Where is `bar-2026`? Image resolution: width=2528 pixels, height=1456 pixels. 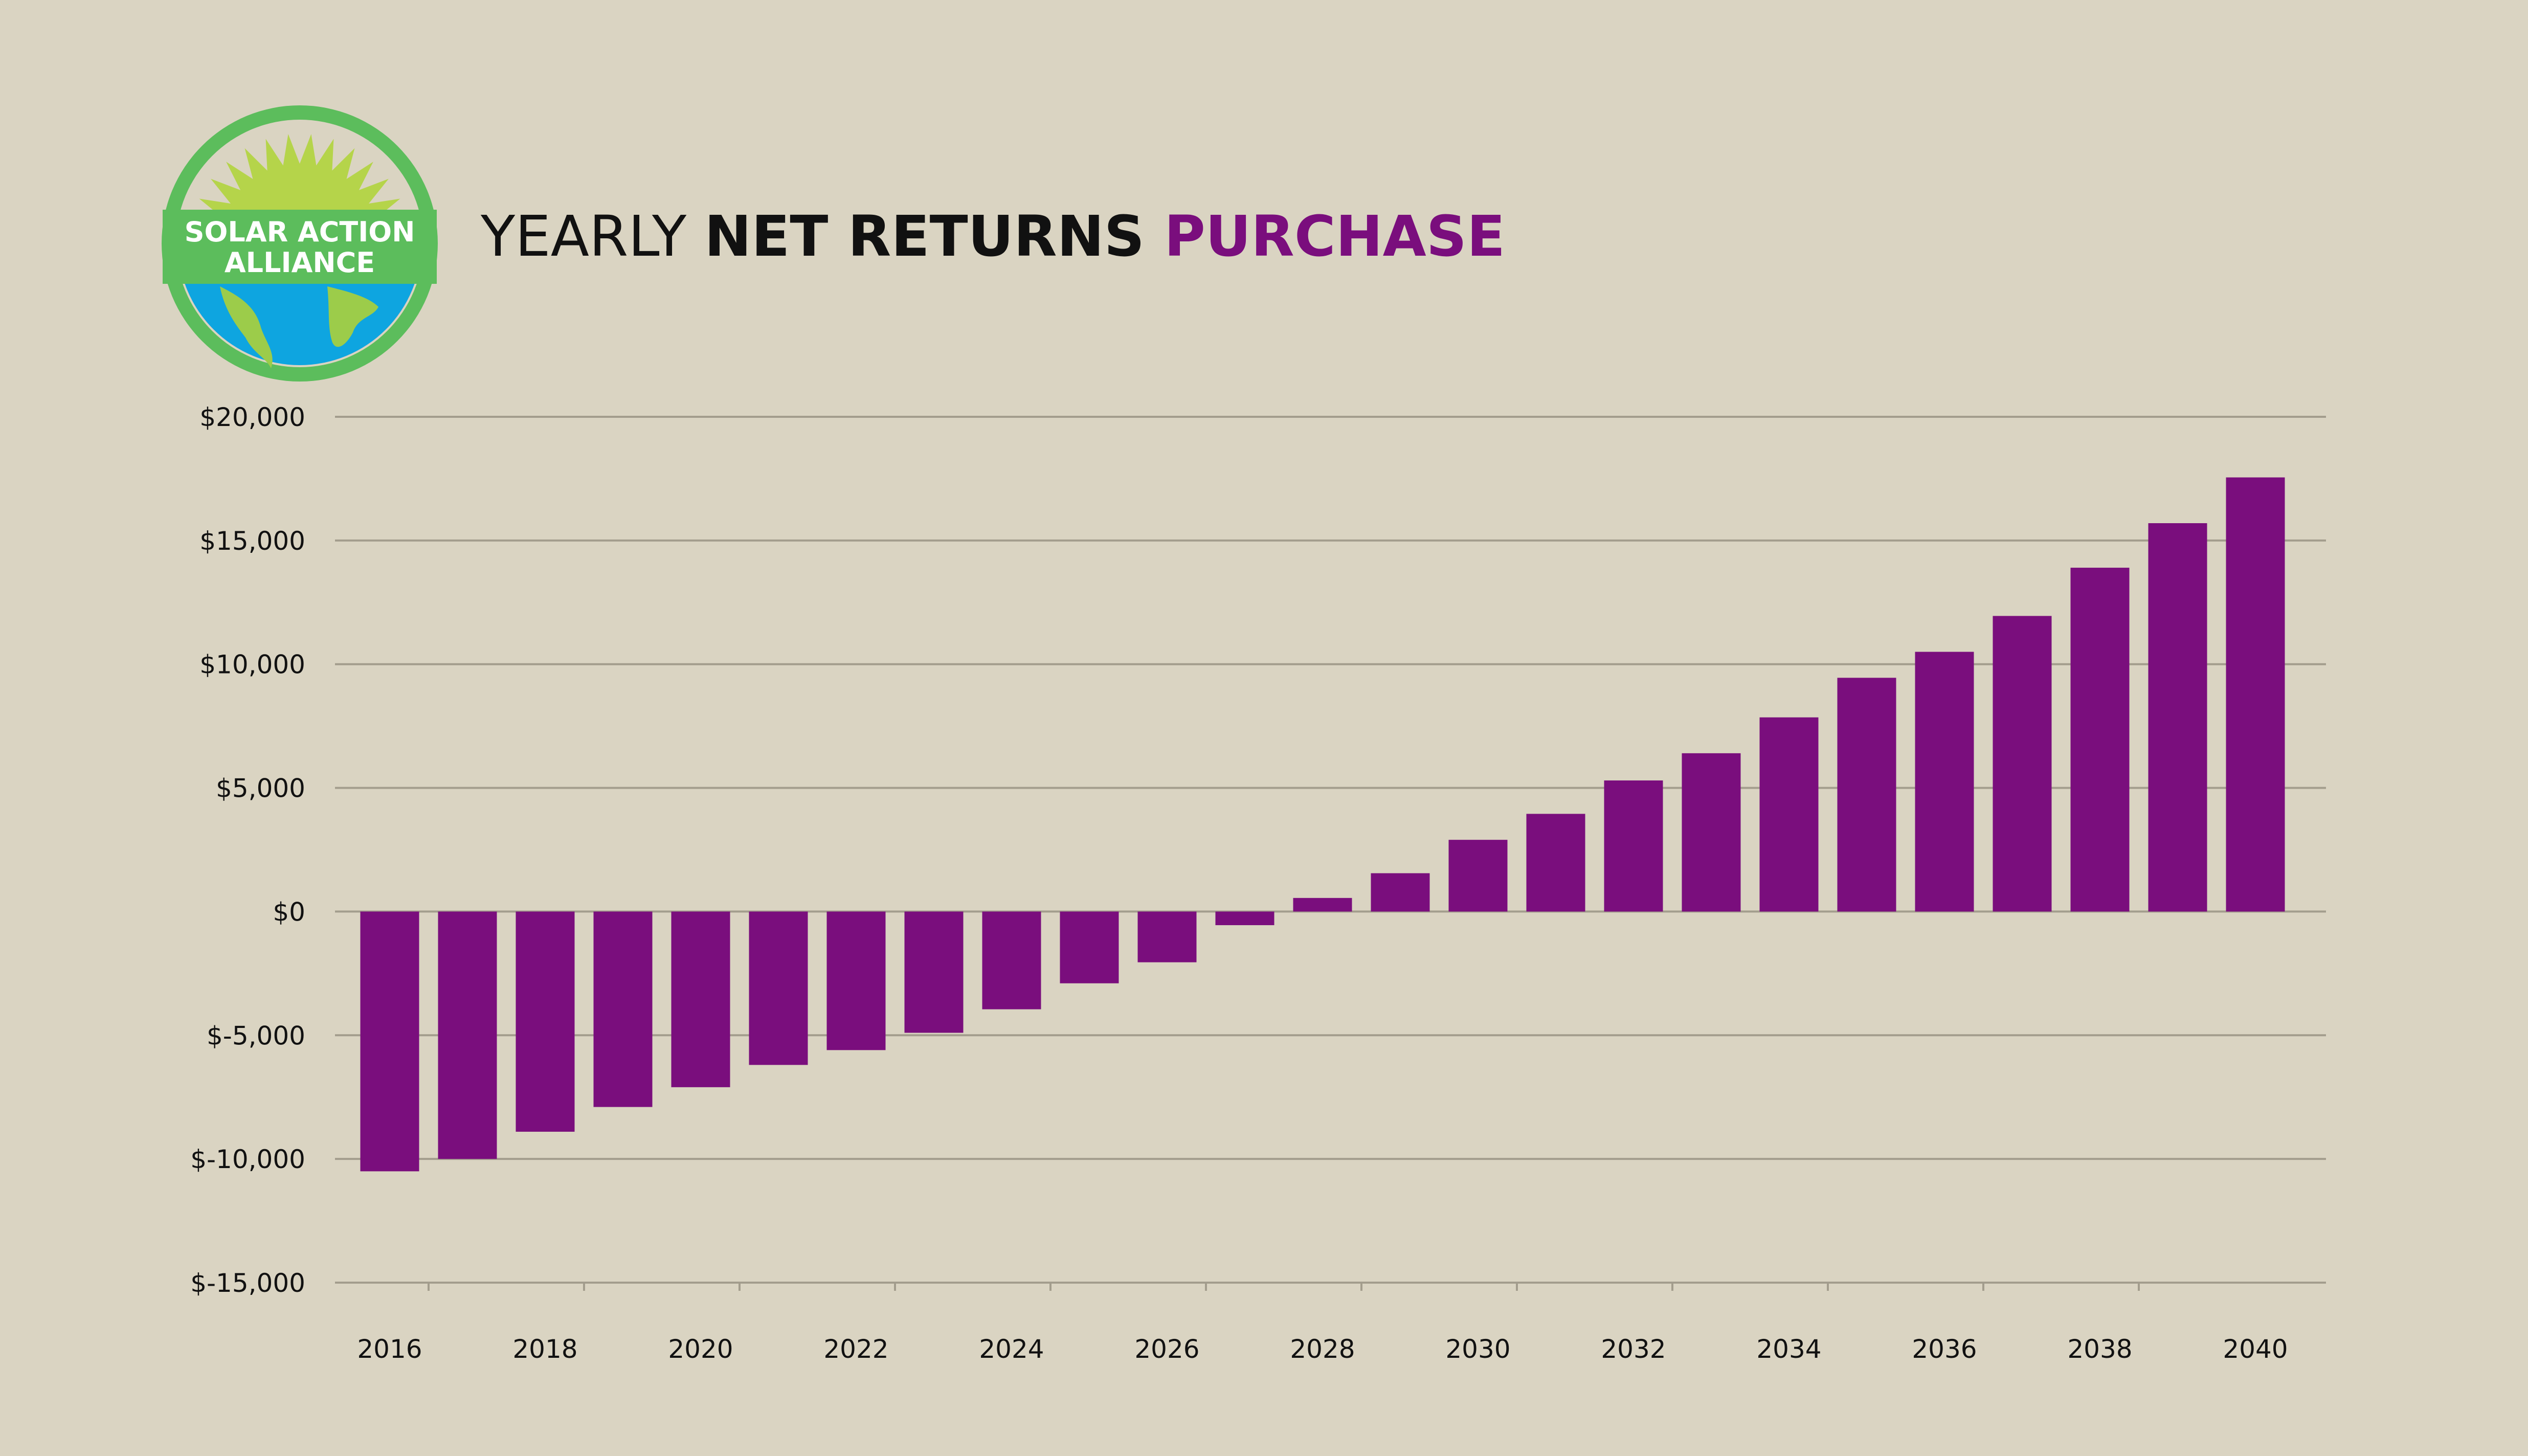
bar-2026 is located at coordinates (1167, 936).